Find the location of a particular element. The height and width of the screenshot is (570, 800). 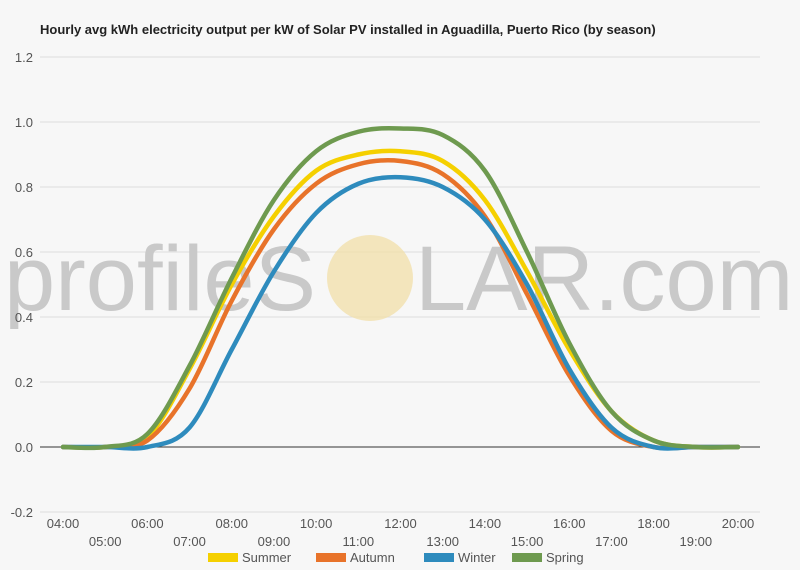

x-tick-label: 18:00 is located at coordinates (653, 523).